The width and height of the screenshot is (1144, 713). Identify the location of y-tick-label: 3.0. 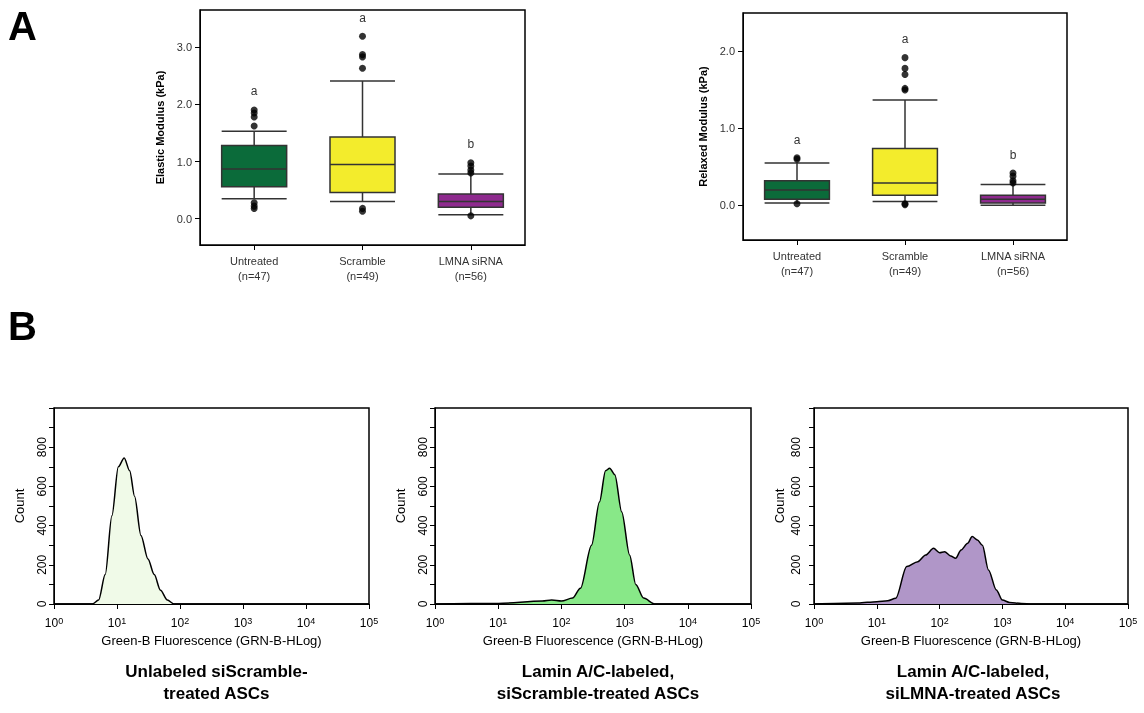
(184, 47).